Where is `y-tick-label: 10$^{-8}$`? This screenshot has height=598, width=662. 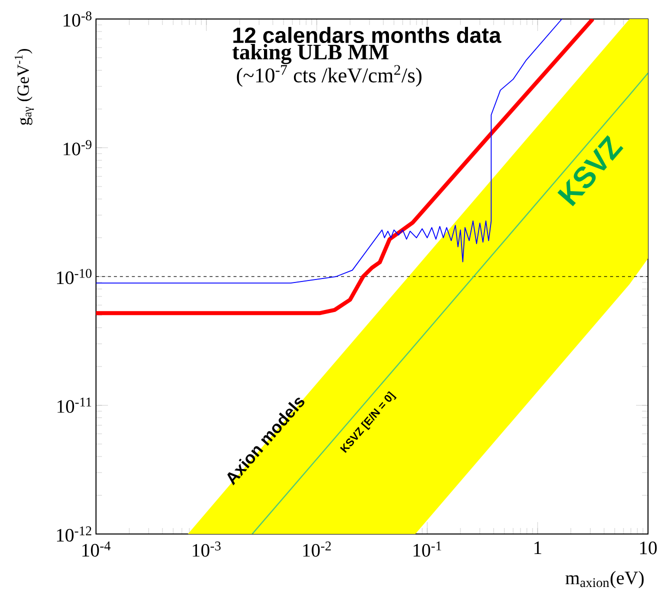
y-tick-label: 10$^{-8}$ is located at coordinates (78, 19).